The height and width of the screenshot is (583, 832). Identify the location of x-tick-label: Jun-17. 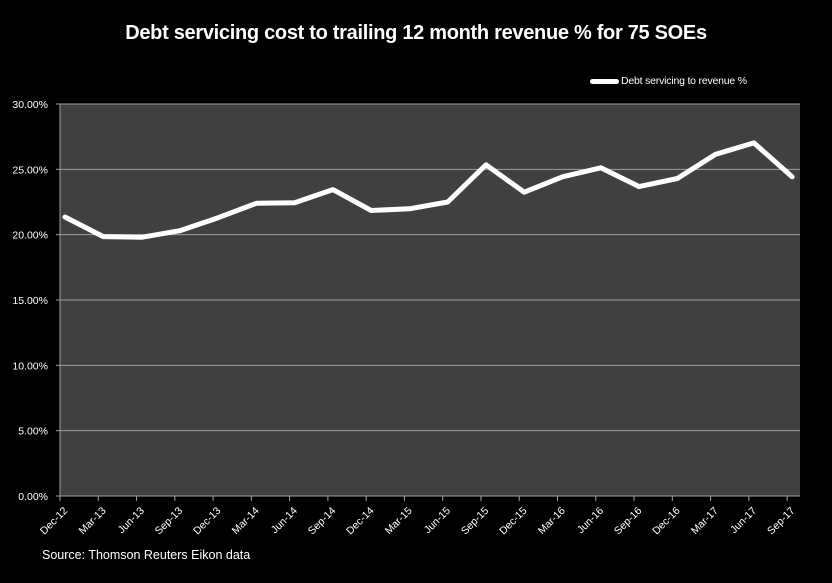
(743, 520).